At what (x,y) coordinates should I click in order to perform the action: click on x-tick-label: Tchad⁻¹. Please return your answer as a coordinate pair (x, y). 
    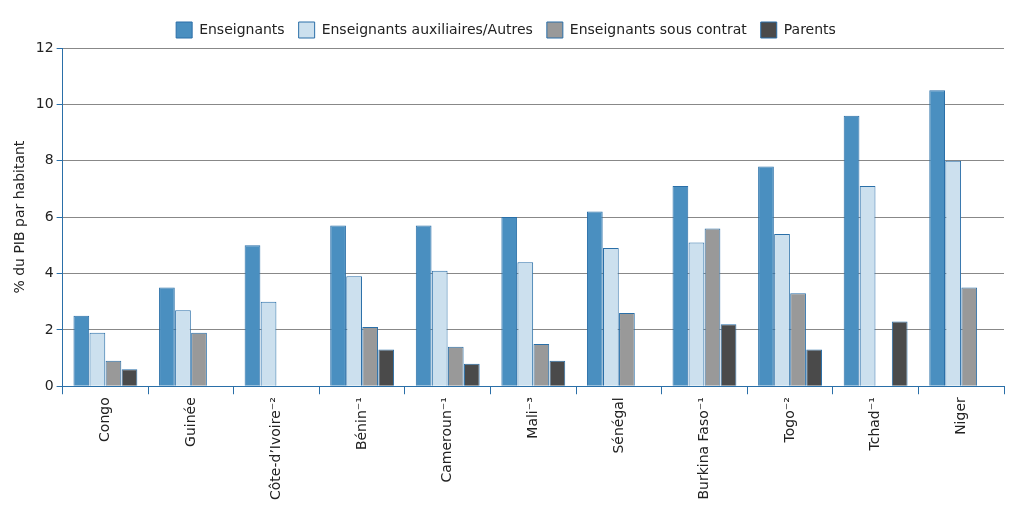
    Looking at the image, I should click on (874, 424).